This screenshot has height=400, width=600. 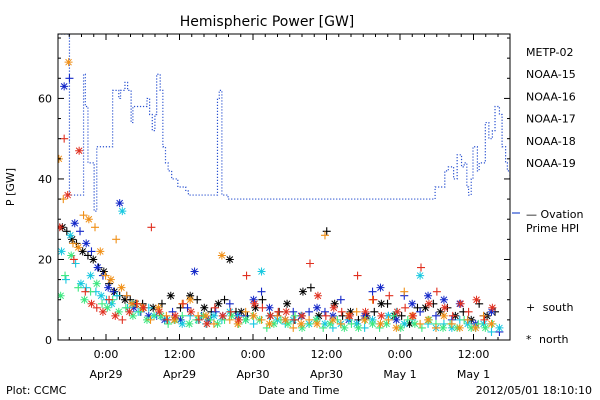 I want to click on x-tick-date: Apr30, so click(x=252, y=374).